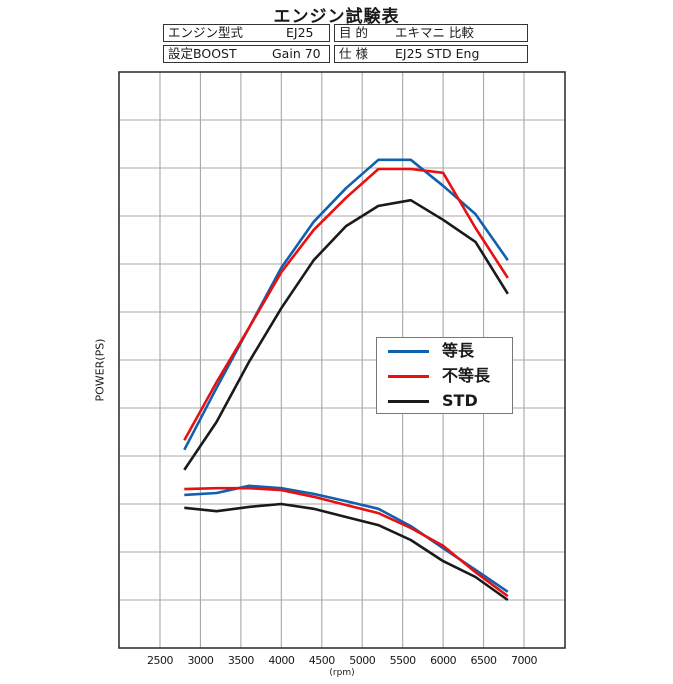 Image resolution: width=673 pixels, height=684 pixels. Describe the element at coordinates (206, 32) in the screenshot. I see `engine-model-label: エンジン型式` at that location.